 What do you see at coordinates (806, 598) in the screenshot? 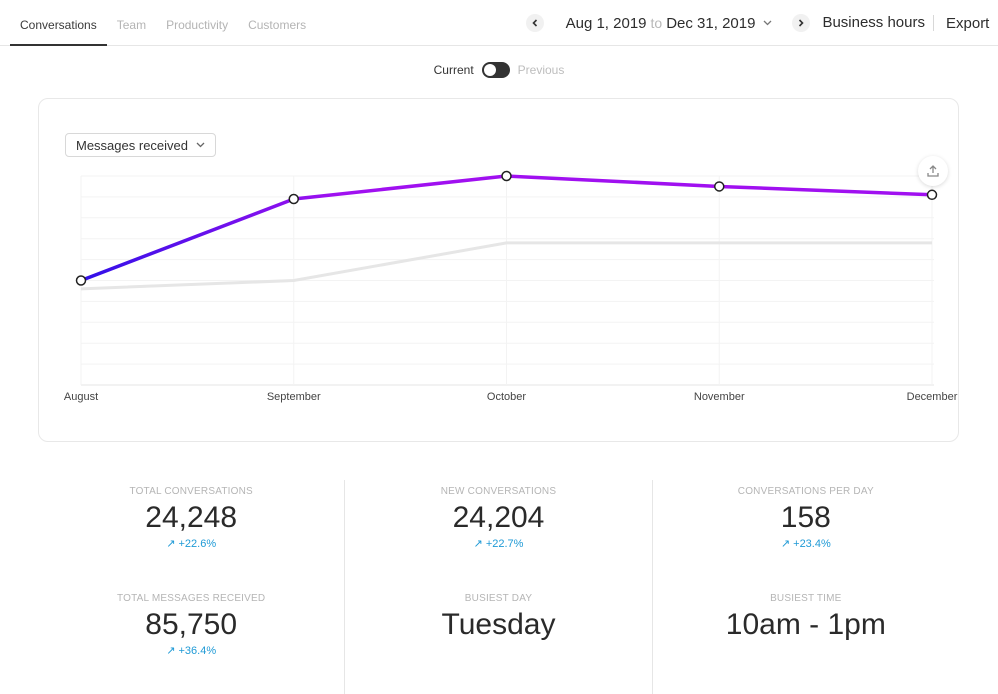
I see `stat-label: Busiest Time` at bounding box center [806, 598].